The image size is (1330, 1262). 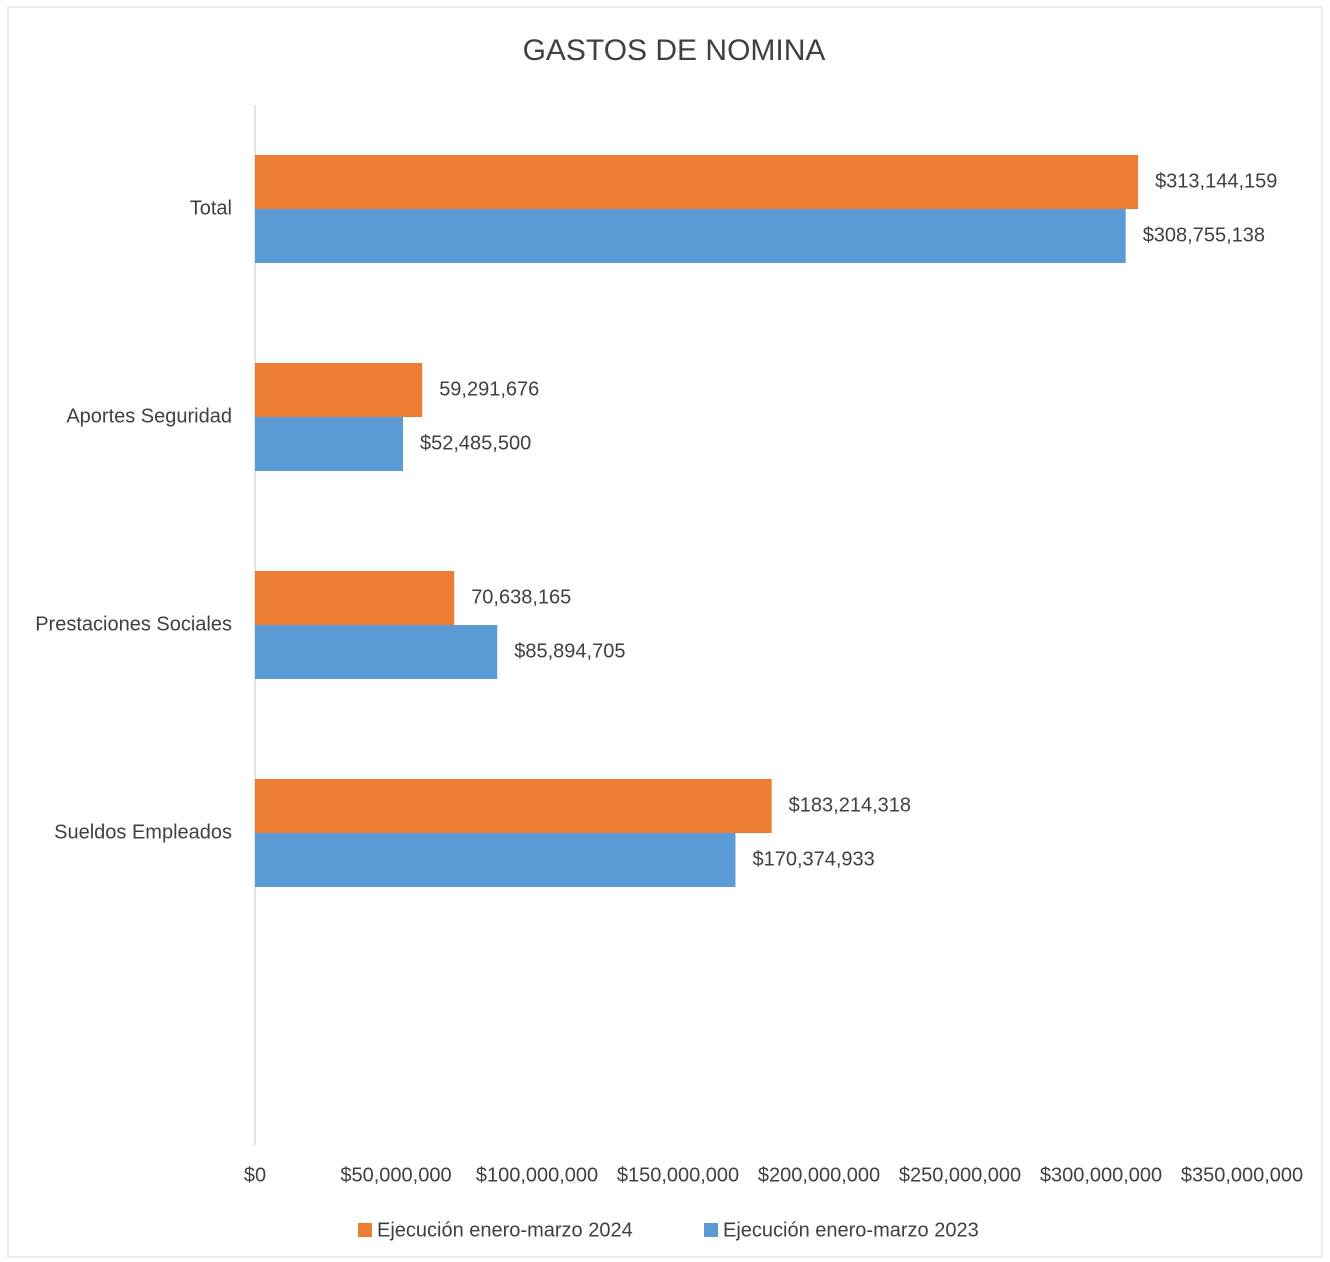 I want to click on data-label: $170,374,933, so click(x=813, y=859).